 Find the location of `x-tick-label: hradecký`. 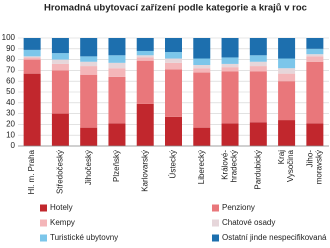

x-tick-label: hradecký is located at coordinates (234, 166).